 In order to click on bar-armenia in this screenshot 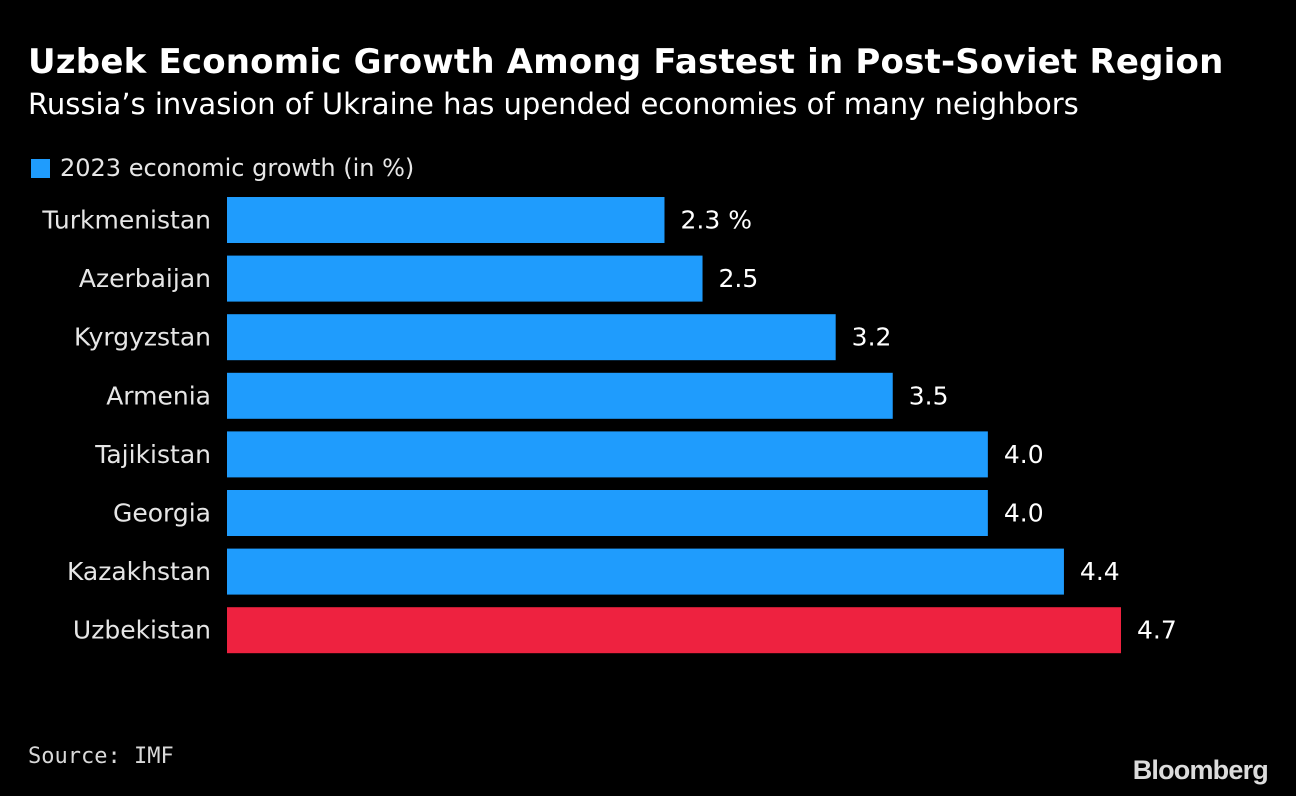, I will do `click(560, 395)`.